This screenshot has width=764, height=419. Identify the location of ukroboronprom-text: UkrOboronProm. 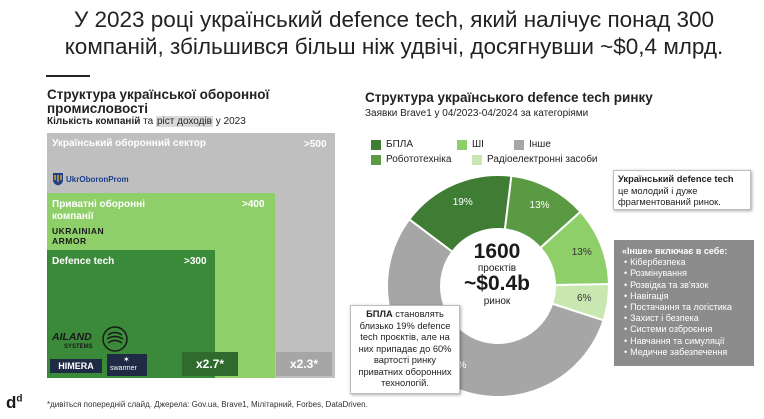
(97, 179).